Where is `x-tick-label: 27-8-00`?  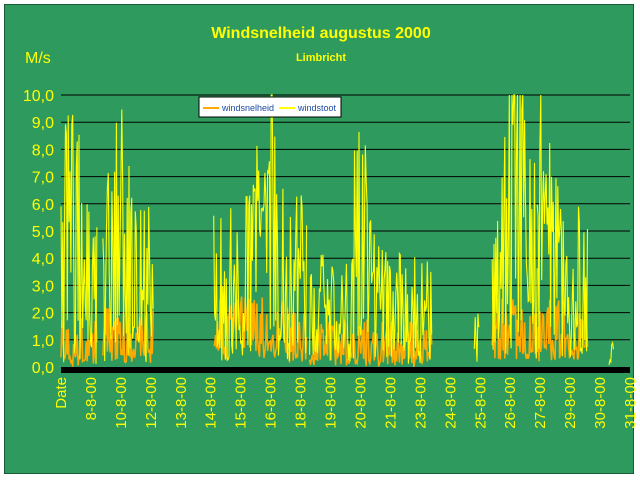
x-tick-label: 27-8-00 is located at coordinates (540, 403).